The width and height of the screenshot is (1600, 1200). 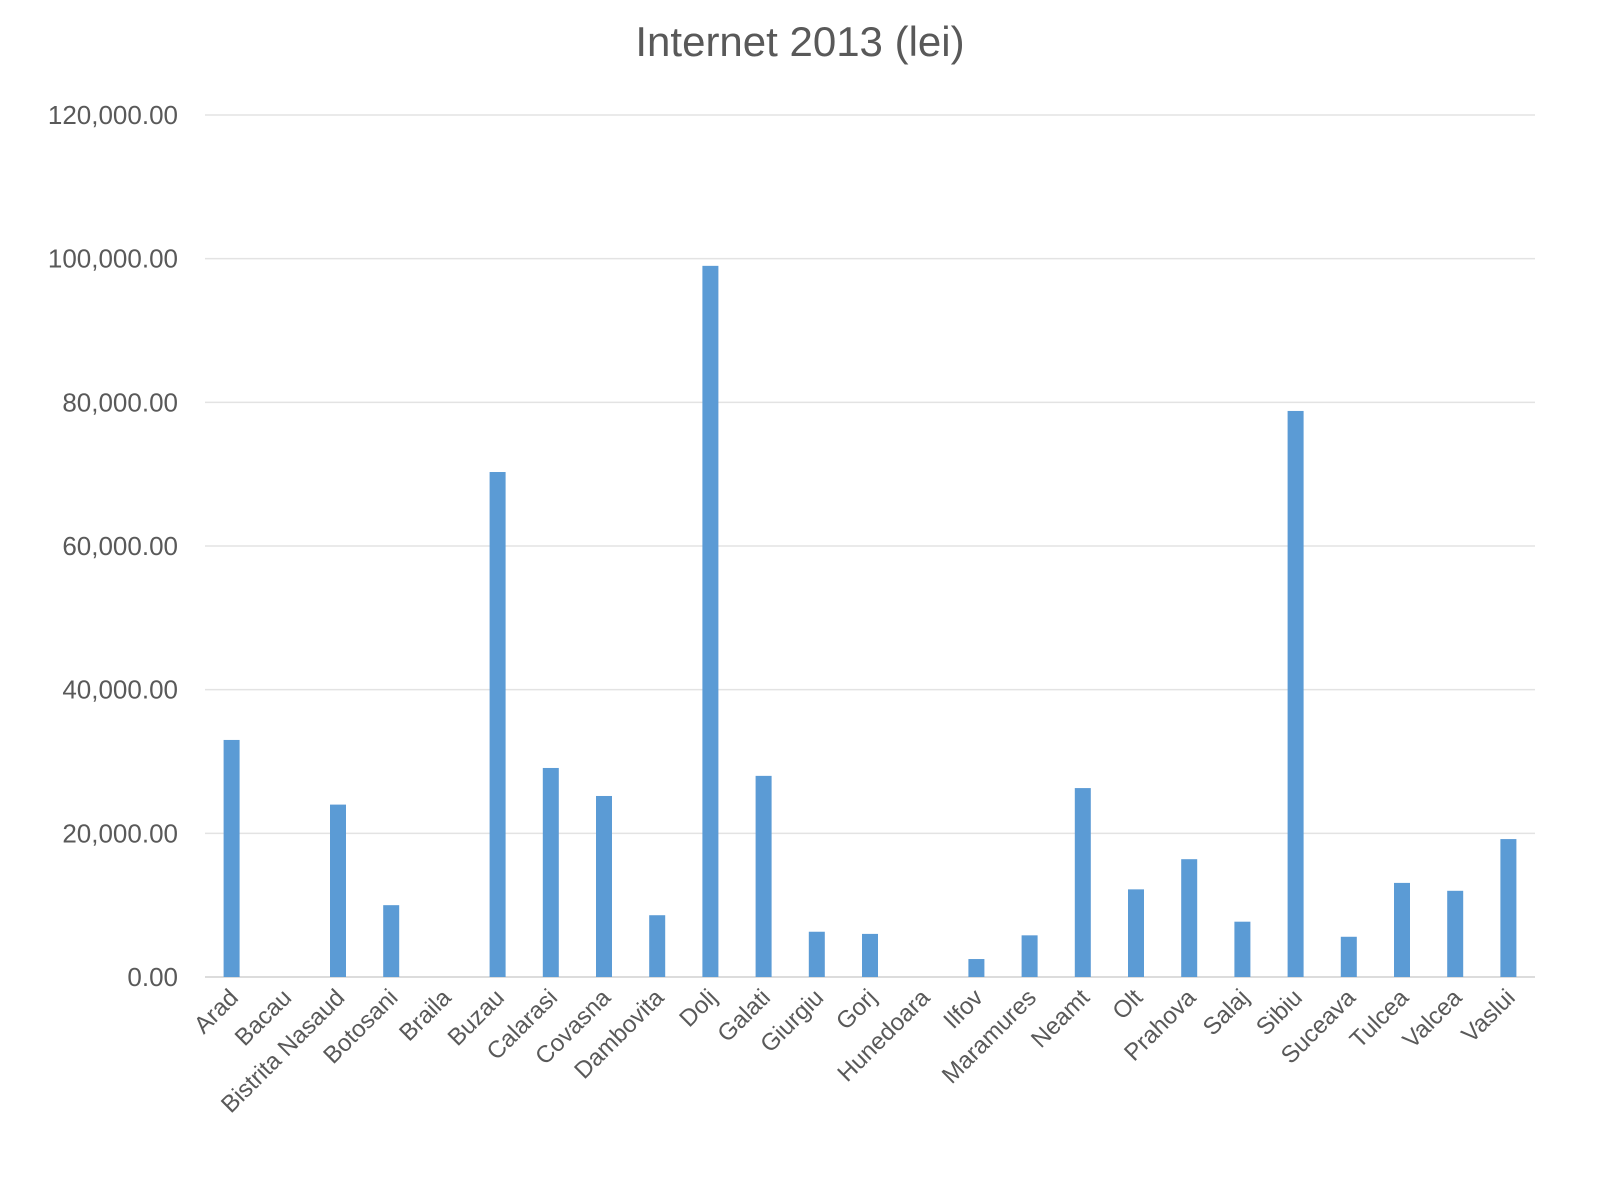 I want to click on bar-salaj, so click(x=1242, y=949).